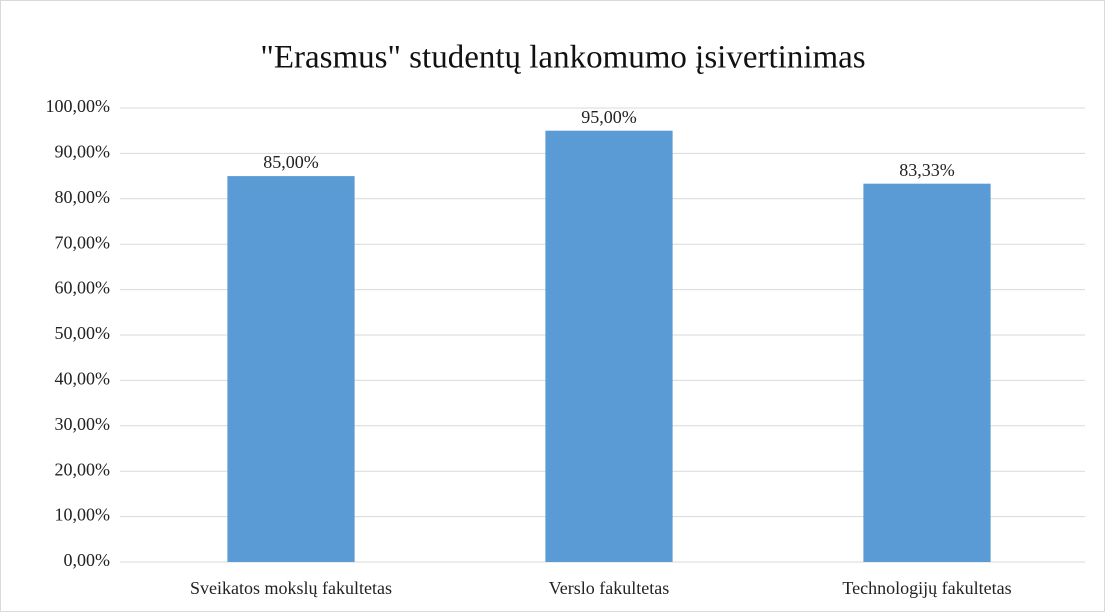  Describe the element at coordinates (83, 379) in the screenshot. I see `y-tick-label: 40,00%` at that location.